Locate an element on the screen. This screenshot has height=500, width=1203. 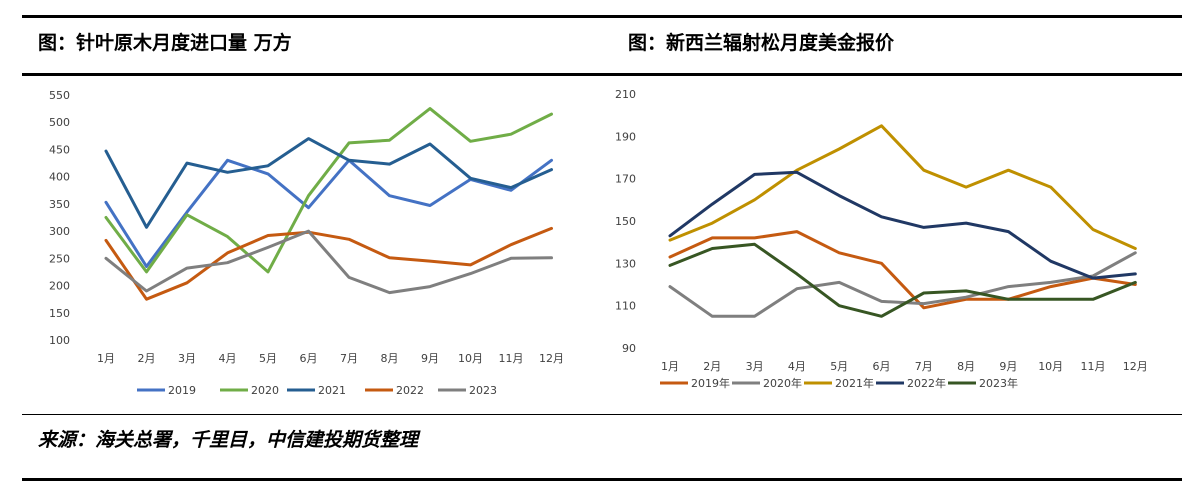
y-tick-label: 190 is located at coordinates (625, 136).